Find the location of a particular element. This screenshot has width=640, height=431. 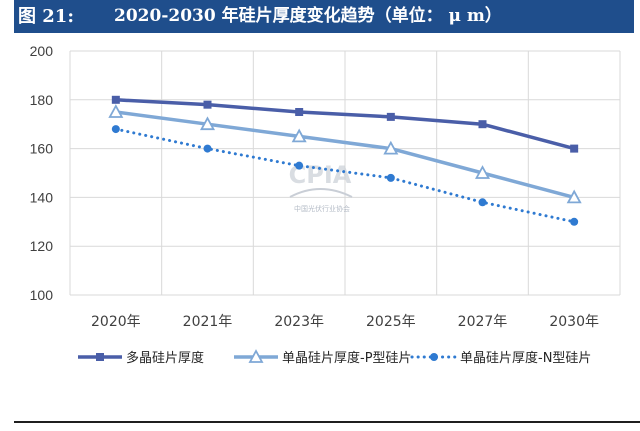

x-tick-label-3: 2025年 is located at coordinates (391, 322).